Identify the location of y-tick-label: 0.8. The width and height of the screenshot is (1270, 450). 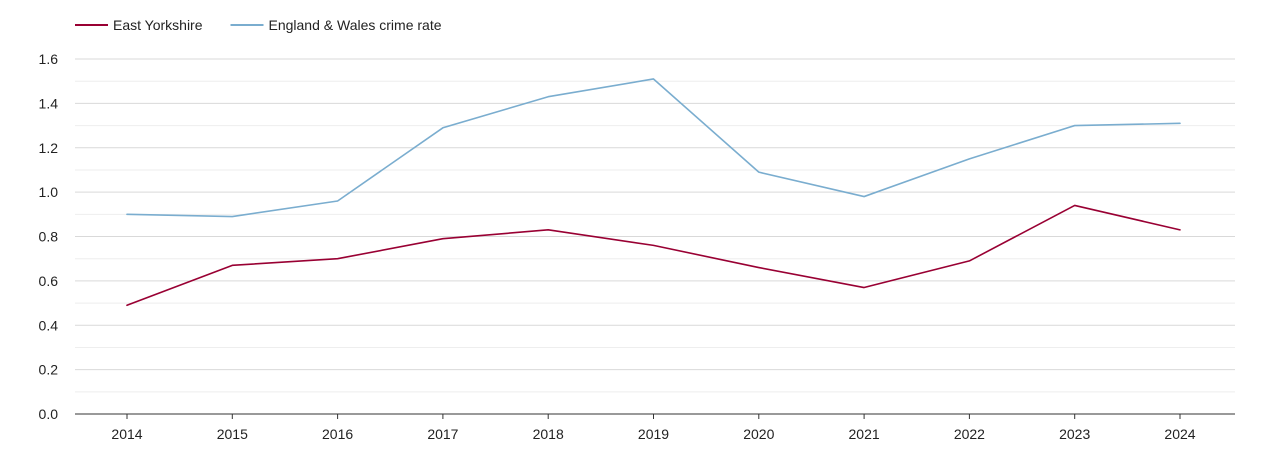
(49, 237).